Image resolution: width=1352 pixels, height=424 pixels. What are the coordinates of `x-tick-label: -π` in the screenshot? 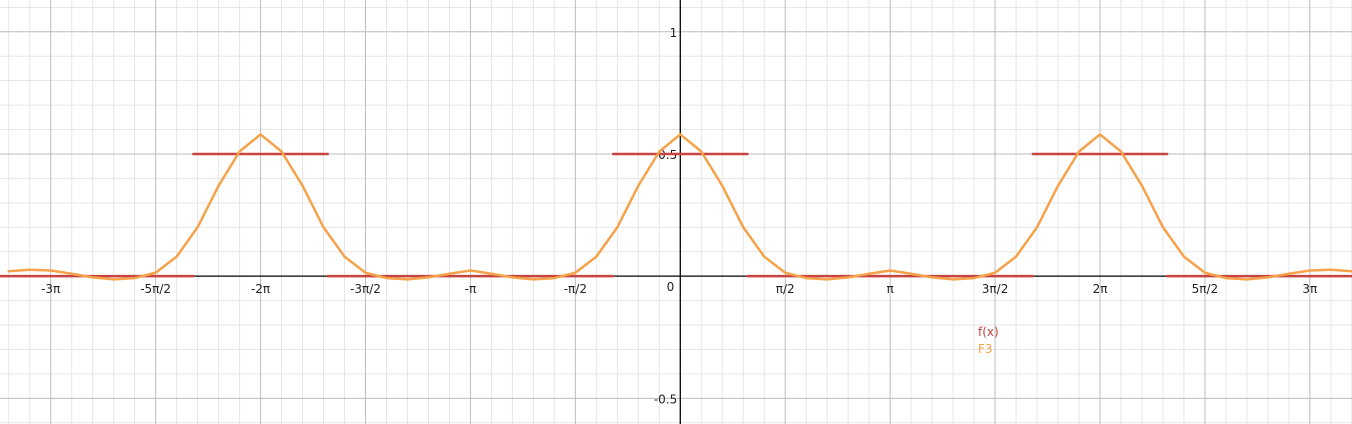 It's located at (471, 289).